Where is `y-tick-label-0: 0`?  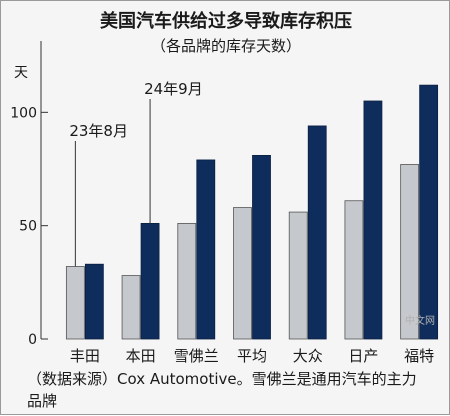
y-tick-label-0: 0 is located at coordinates (32, 340).